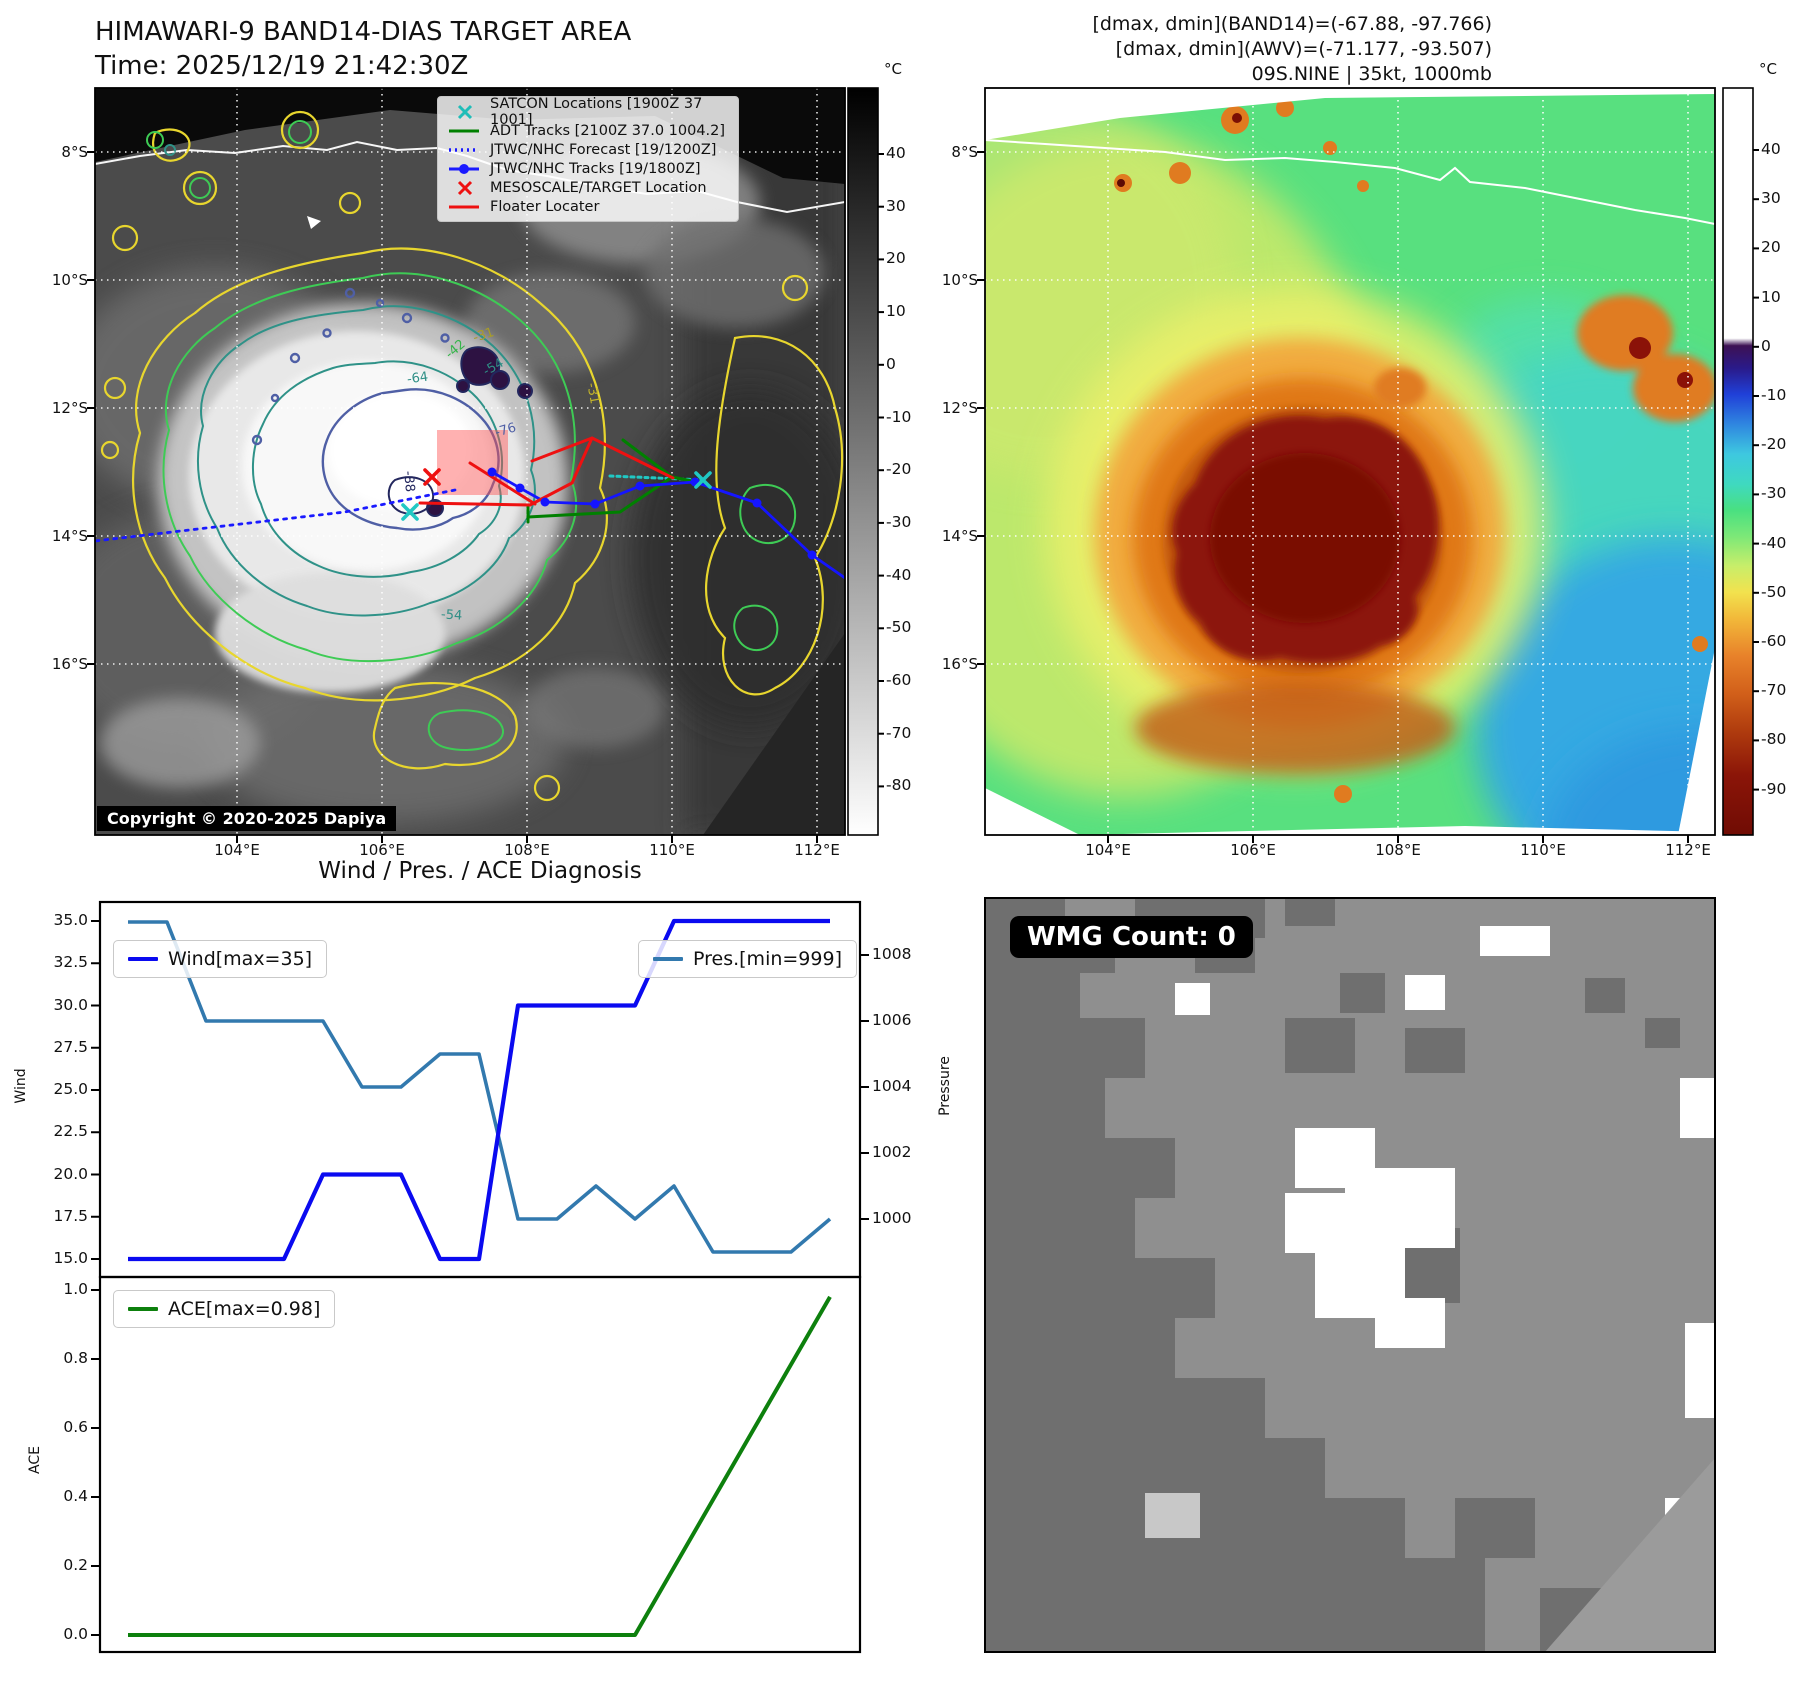  Describe the element at coordinates (69, 408) in the screenshot. I see `lat-tick-label: 12°S` at that location.